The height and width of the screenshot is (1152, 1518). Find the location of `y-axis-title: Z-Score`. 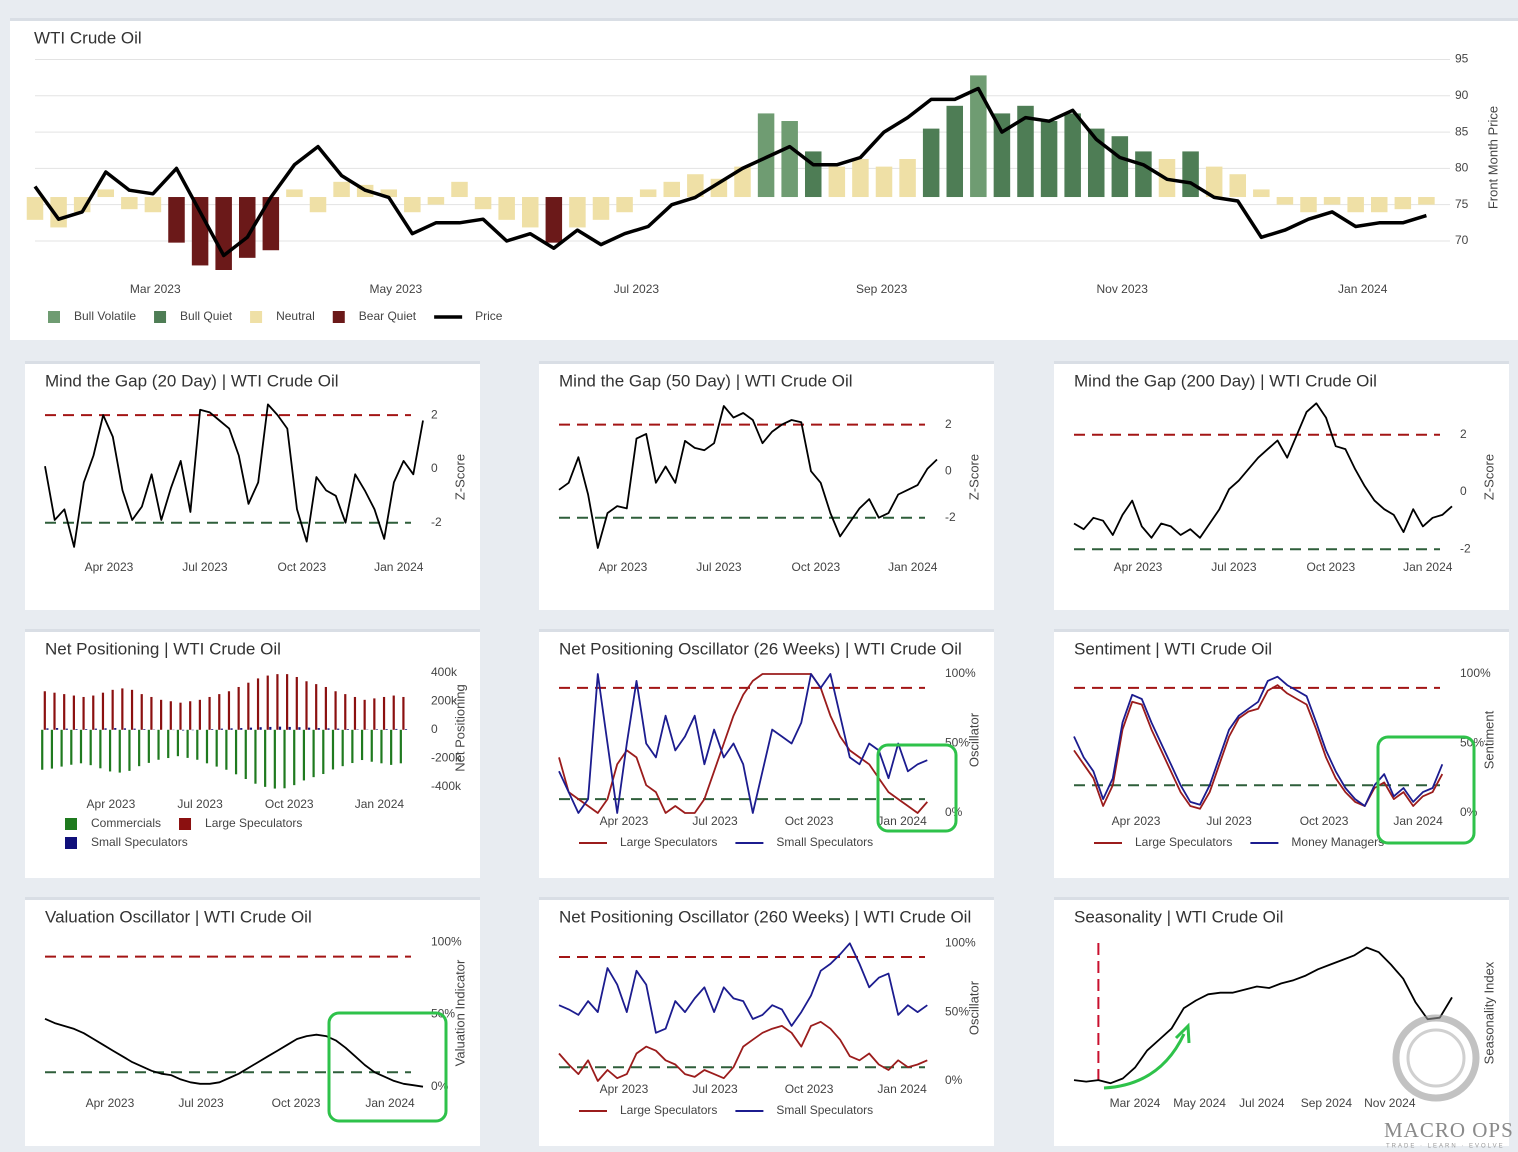

y-axis-title: Z-Score is located at coordinates (1488, 477).